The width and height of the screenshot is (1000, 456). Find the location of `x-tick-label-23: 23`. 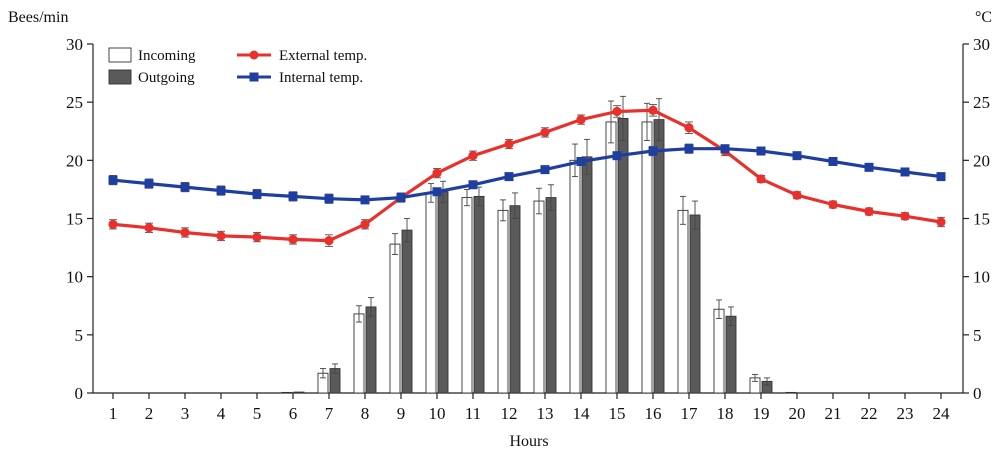

x-tick-label-23: 23 is located at coordinates (905, 413).